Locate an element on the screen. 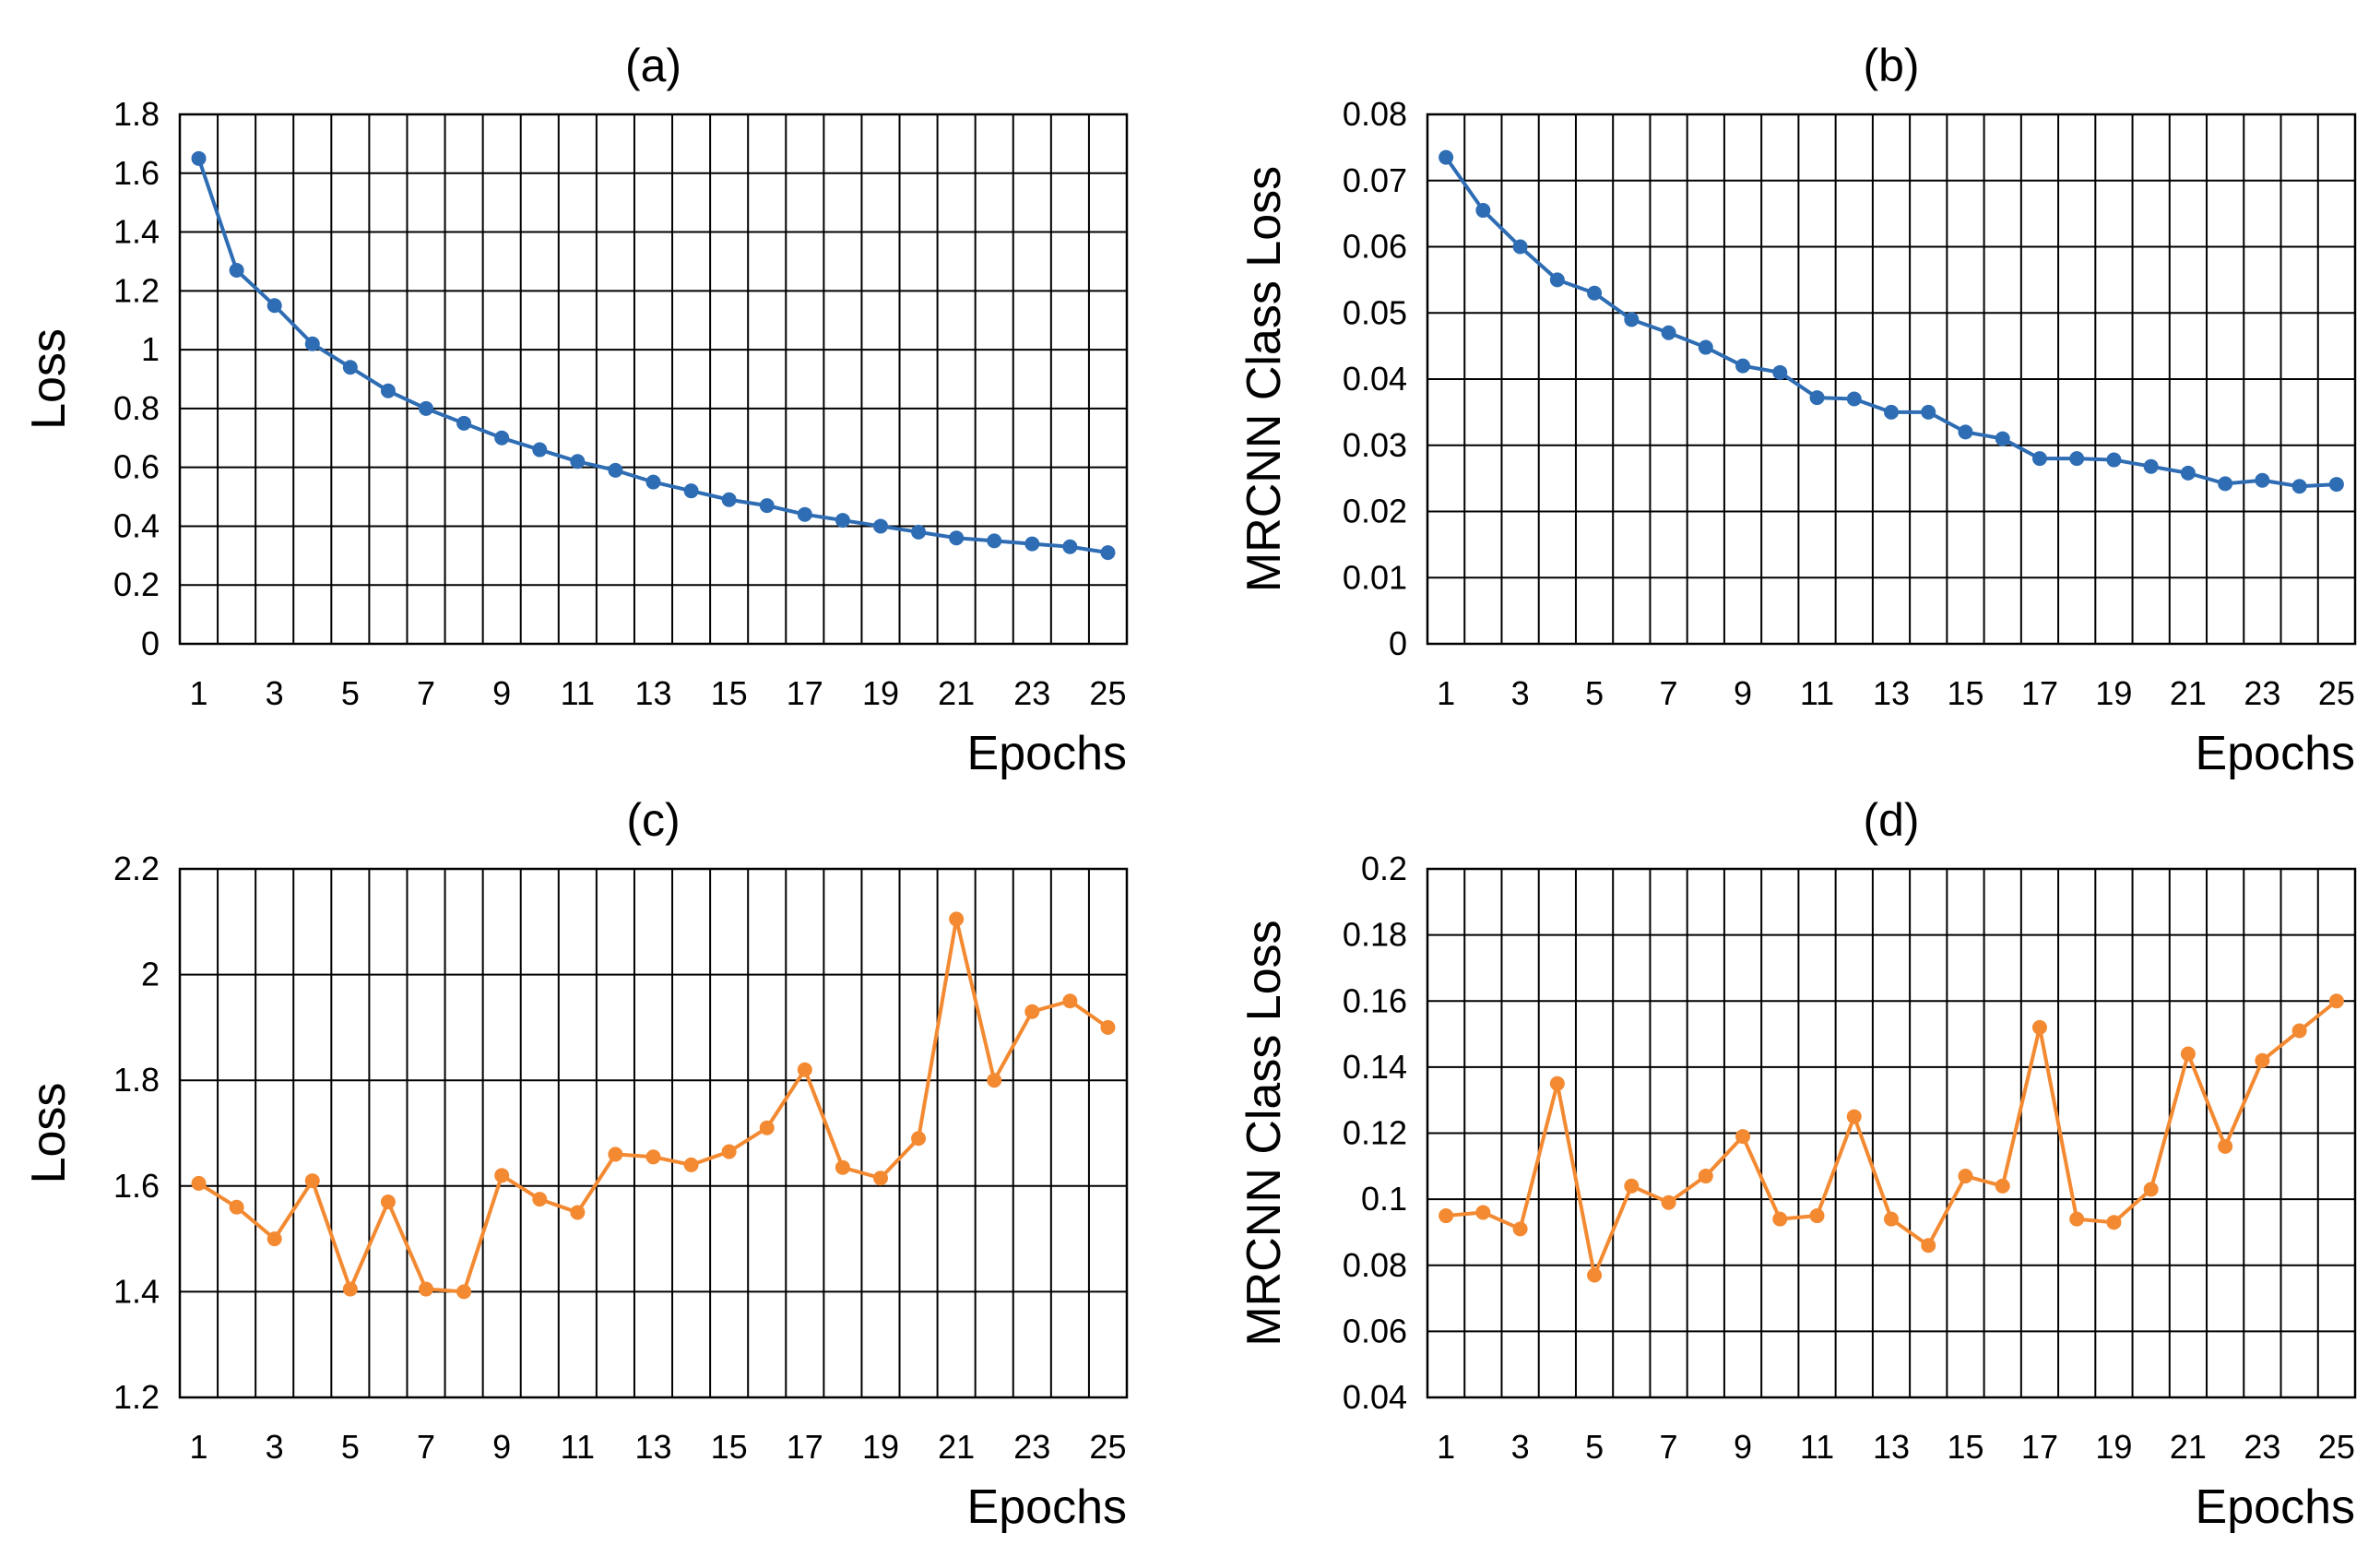 This screenshot has height=1545, width=2380. y-tick-label: 0.4 is located at coordinates (136, 525).